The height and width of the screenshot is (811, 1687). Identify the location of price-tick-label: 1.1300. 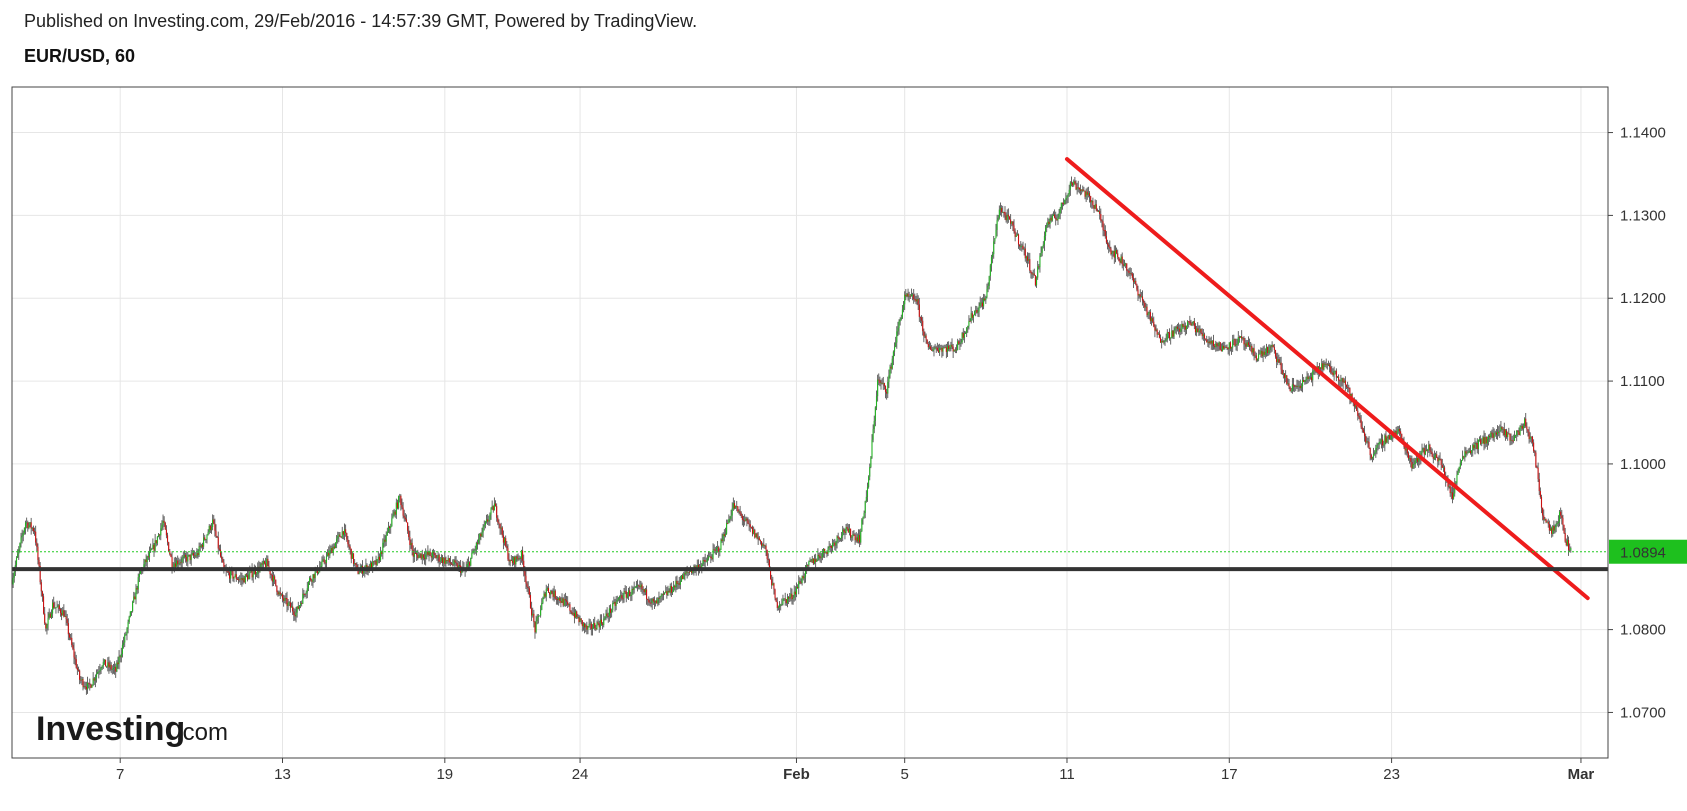
(1643, 215).